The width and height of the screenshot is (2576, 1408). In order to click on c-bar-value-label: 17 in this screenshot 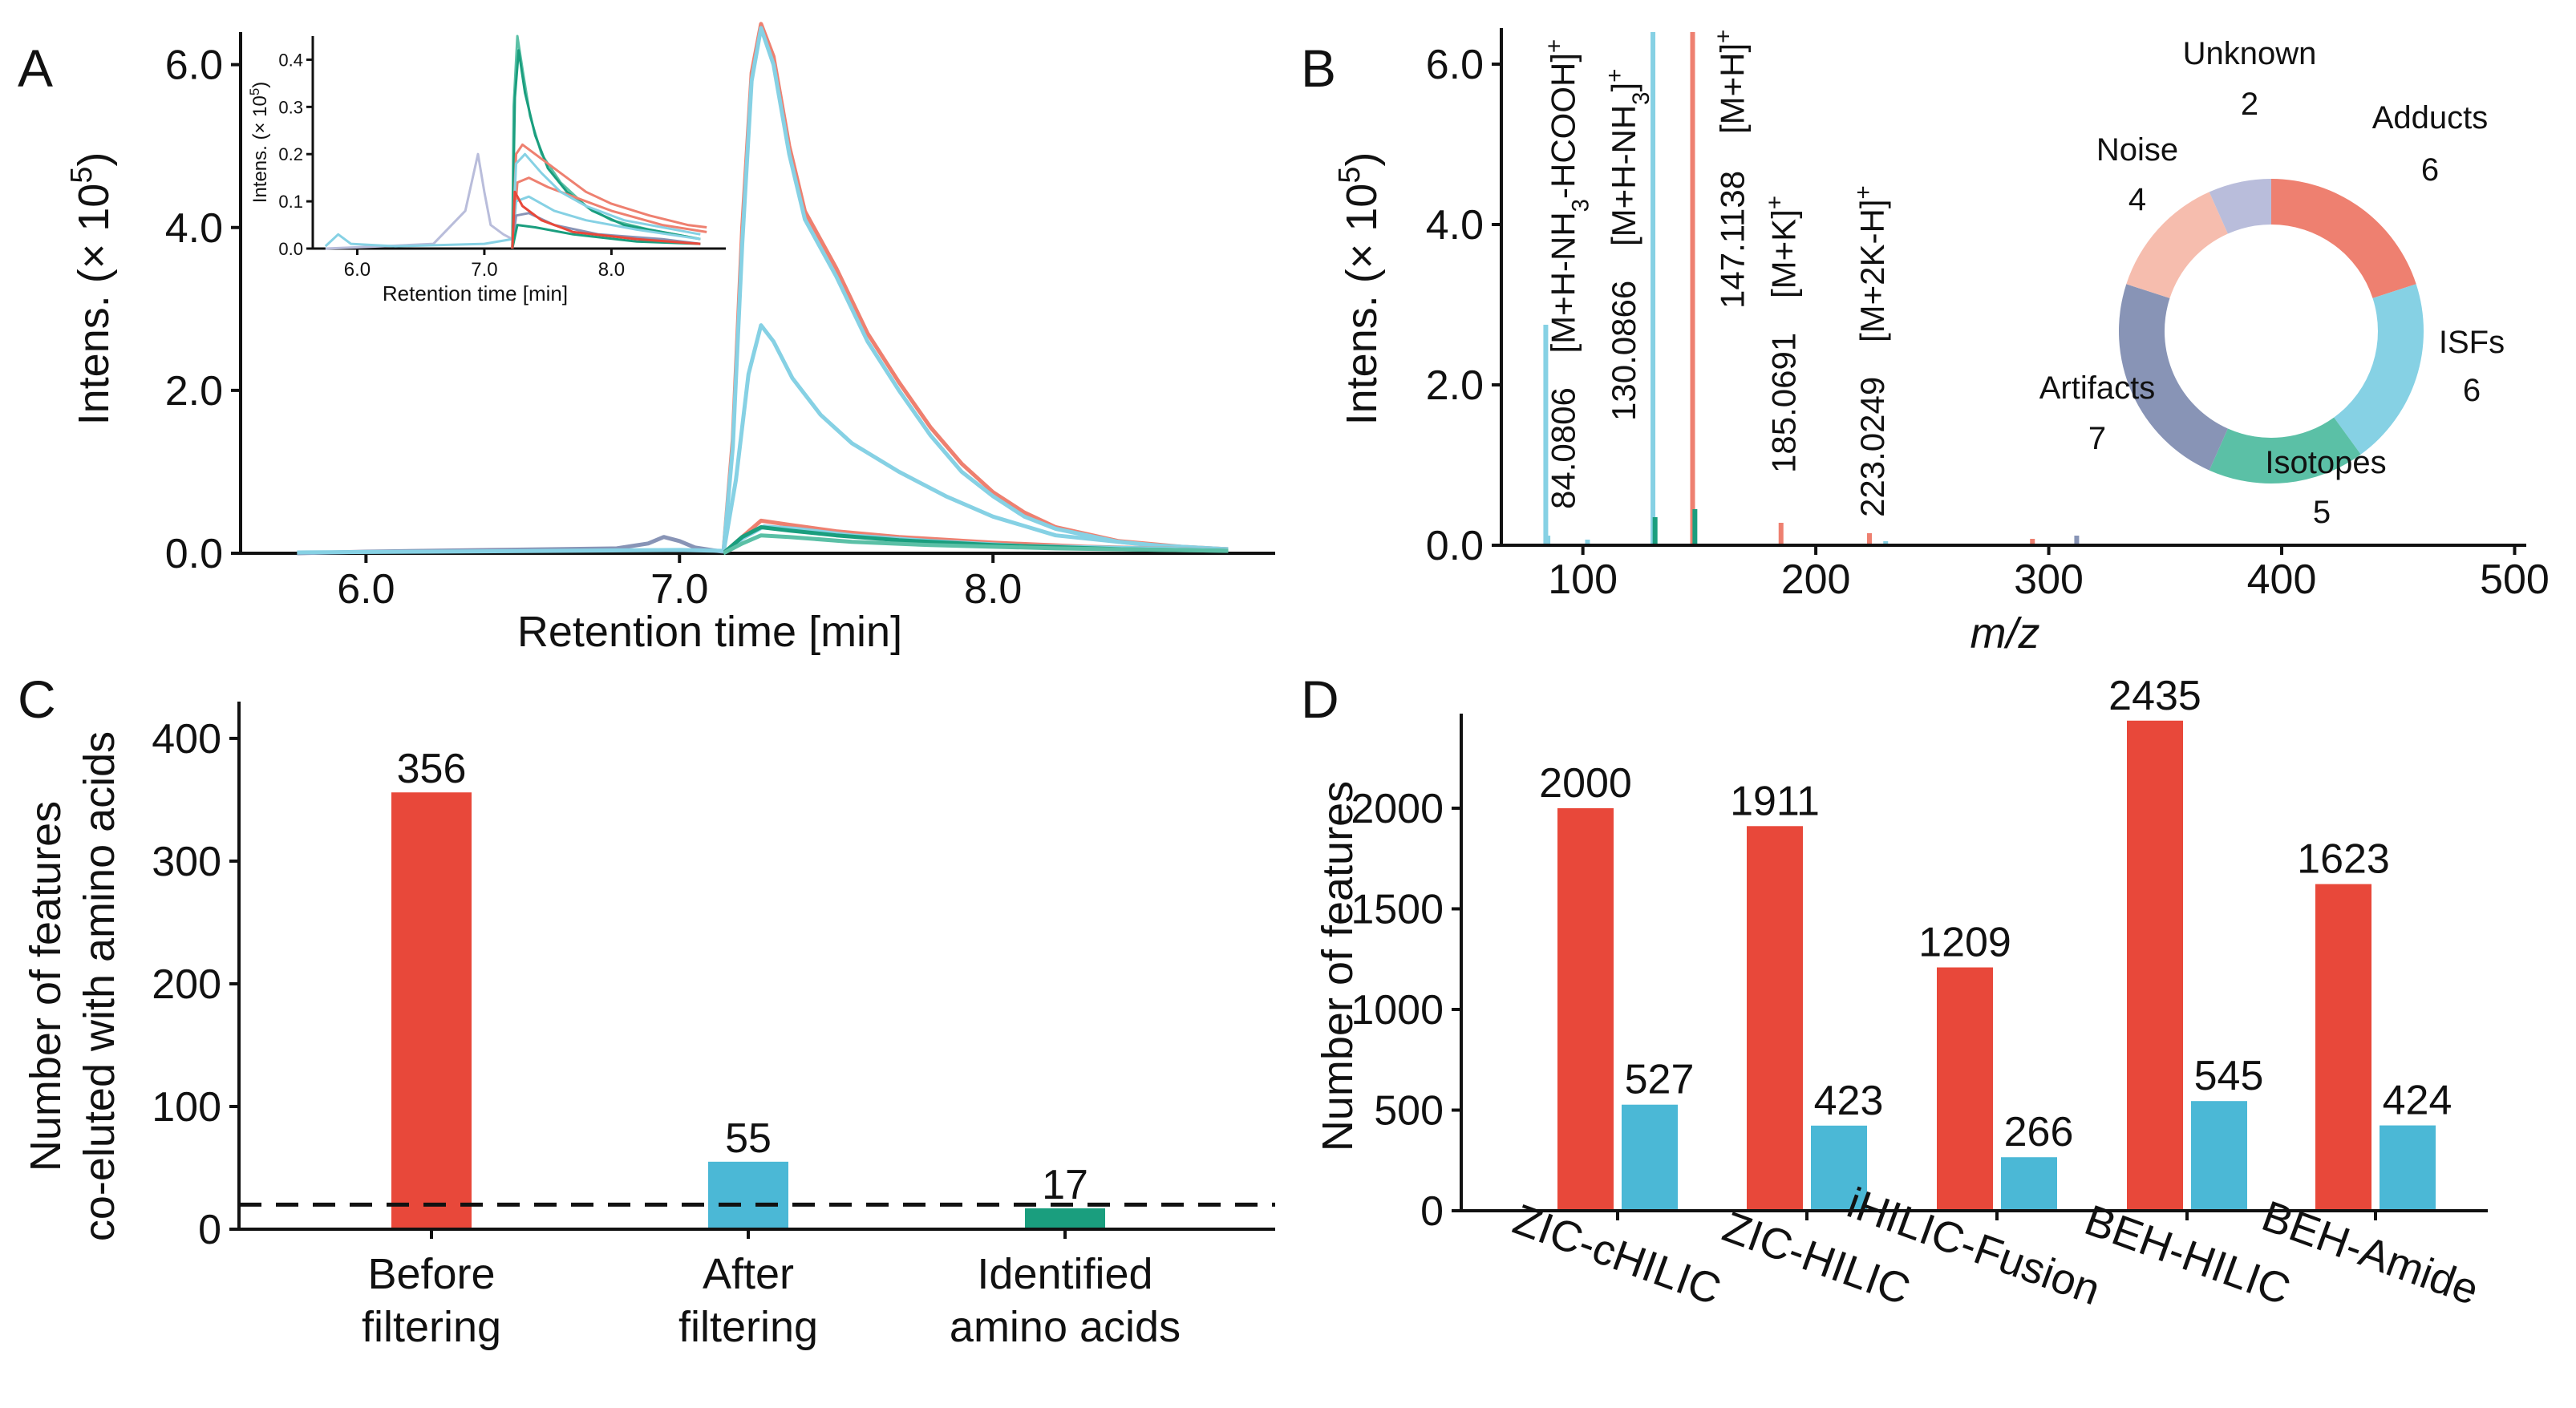, I will do `click(1065, 1185)`.